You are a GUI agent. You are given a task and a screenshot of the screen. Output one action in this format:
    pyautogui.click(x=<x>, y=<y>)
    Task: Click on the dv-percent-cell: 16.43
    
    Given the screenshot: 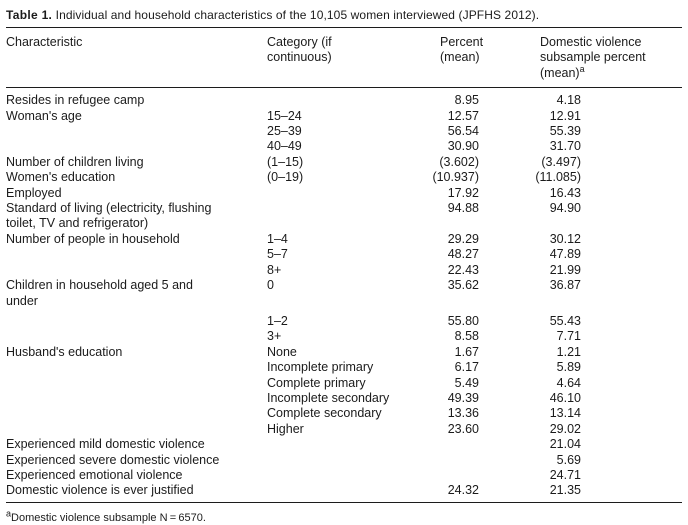 What is the action you would take?
    pyautogui.click(x=565, y=192)
    